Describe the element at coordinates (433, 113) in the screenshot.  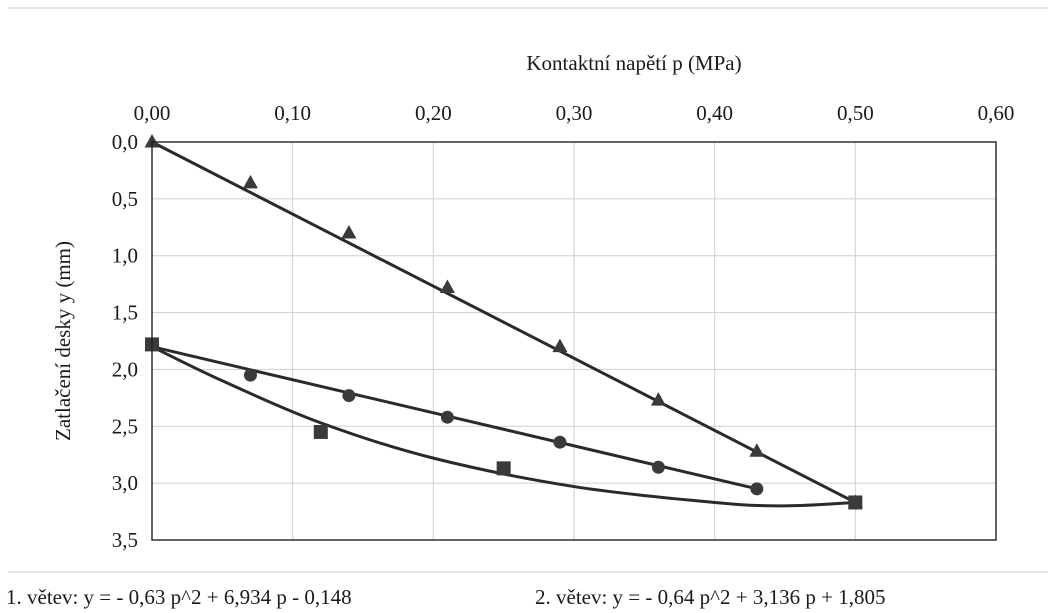
I see `x-tick-label: 0,20` at that location.